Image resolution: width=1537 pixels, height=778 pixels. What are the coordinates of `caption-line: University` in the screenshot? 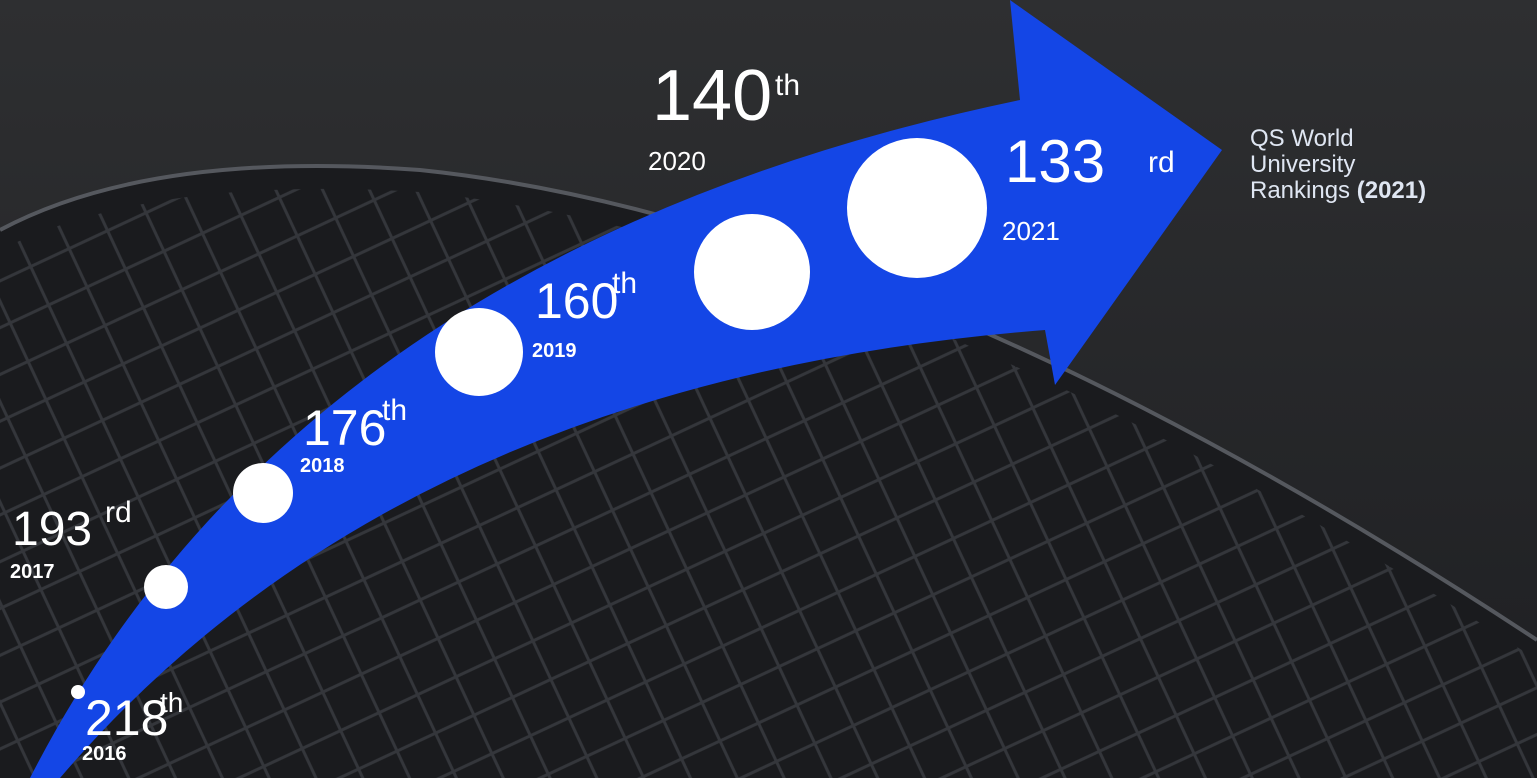 It's located at (1302, 164).